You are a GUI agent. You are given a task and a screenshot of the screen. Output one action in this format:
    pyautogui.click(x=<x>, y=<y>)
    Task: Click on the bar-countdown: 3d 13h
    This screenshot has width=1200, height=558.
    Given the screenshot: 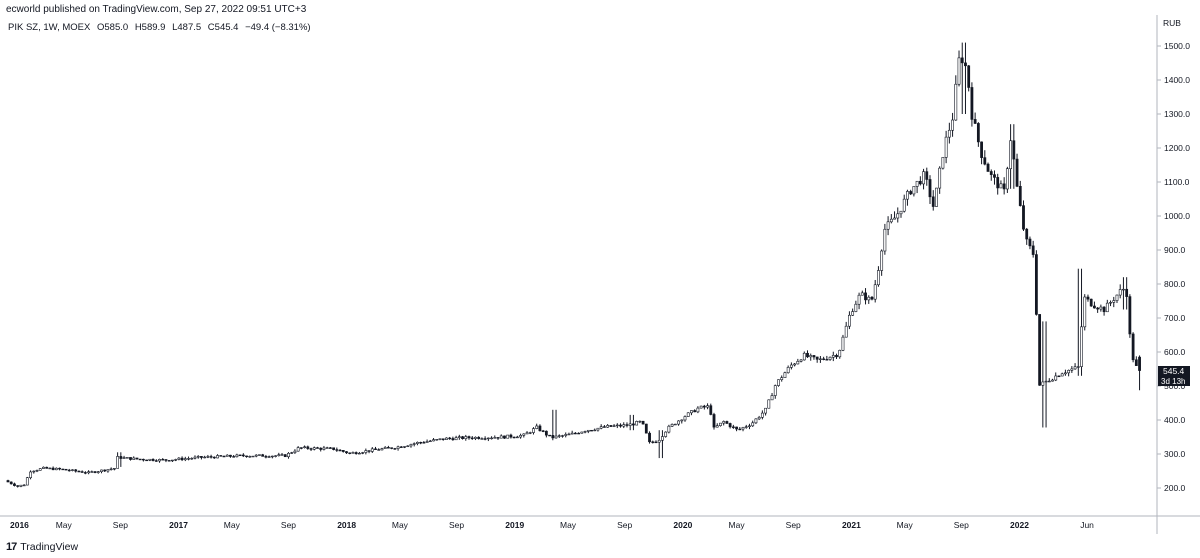 What is the action you would take?
    pyautogui.click(x=1173, y=381)
    